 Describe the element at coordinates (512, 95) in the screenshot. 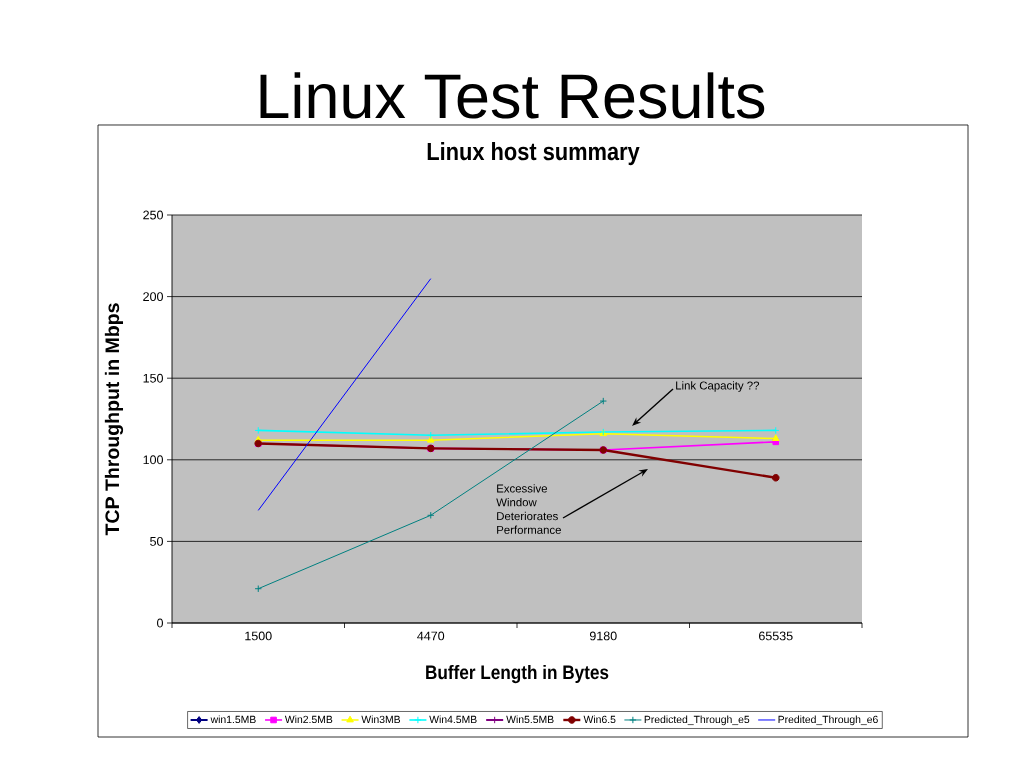

I see `chart-title: Linux Test Results` at that location.